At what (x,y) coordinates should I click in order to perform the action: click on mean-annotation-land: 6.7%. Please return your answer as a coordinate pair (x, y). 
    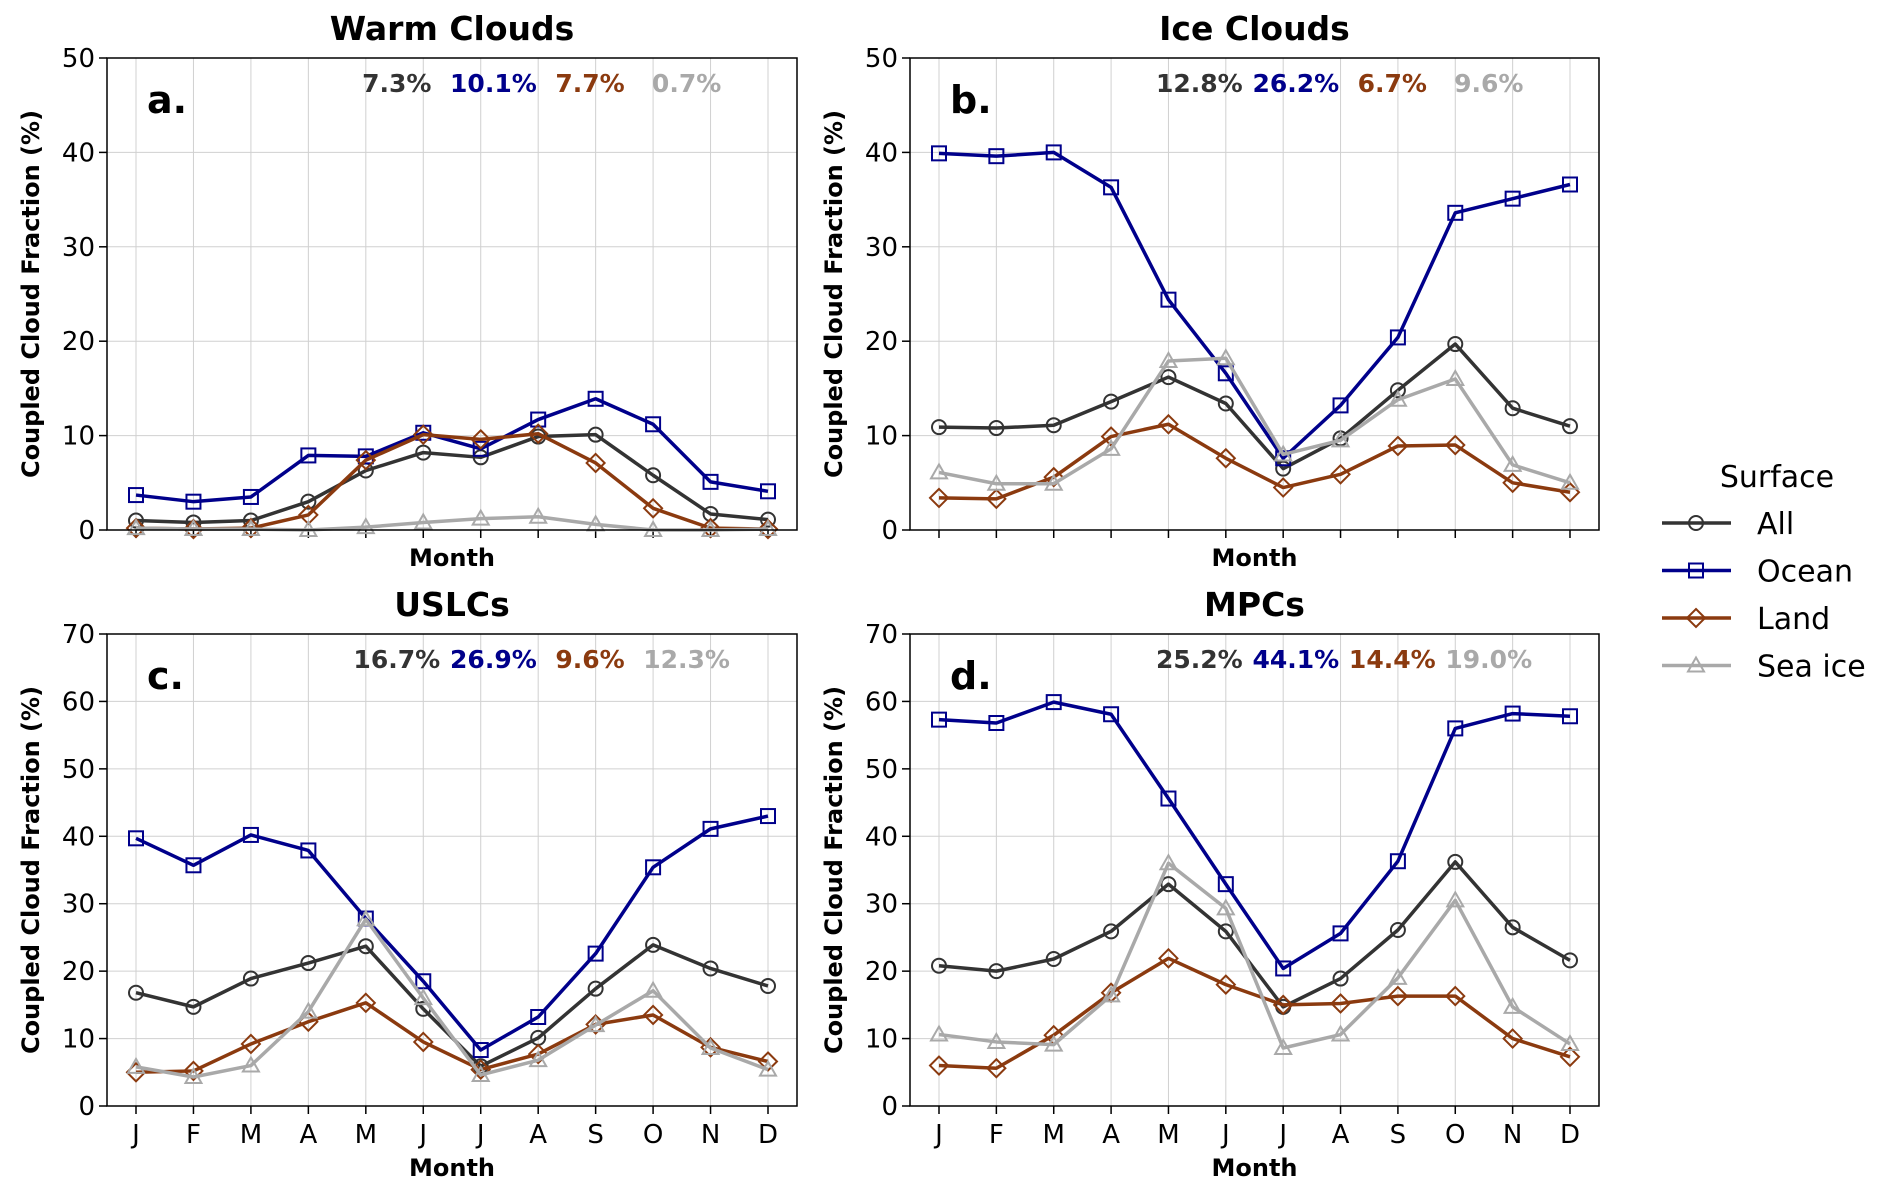
    Looking at the image, I should click on (1392, 83).